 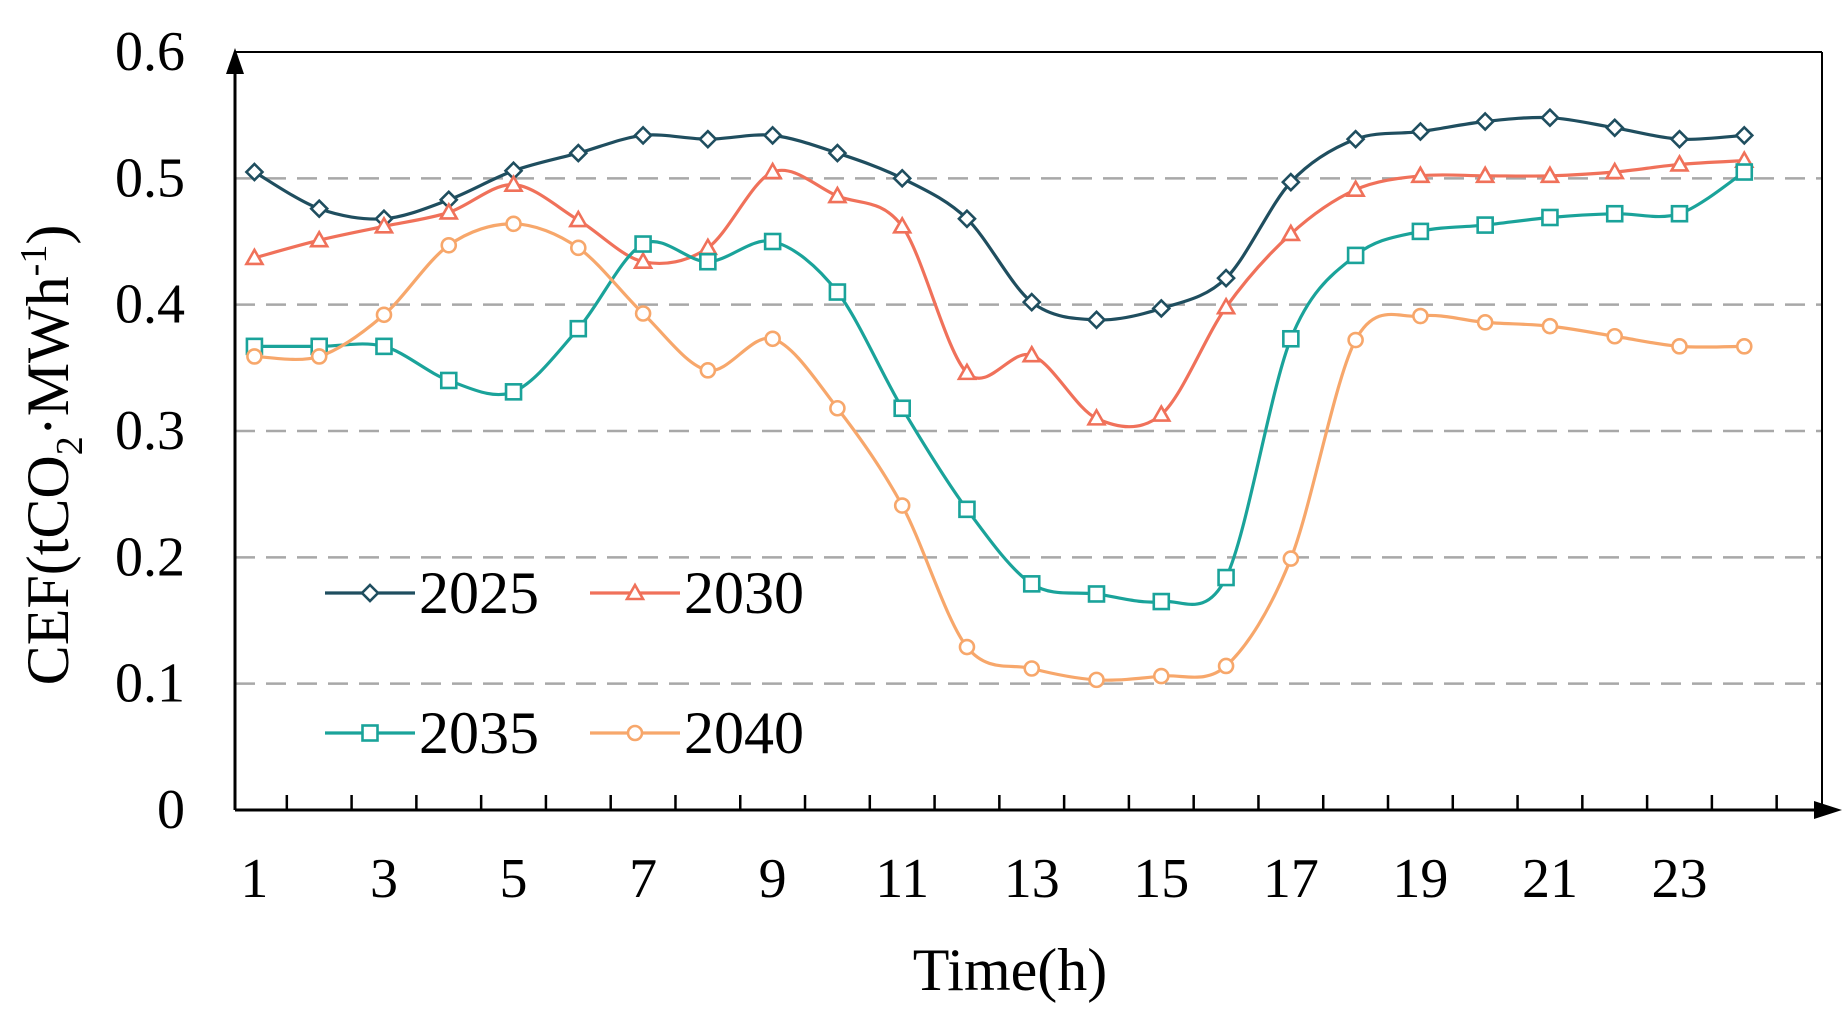 What do you see at coordinates (1032, 879) in the screenshot?
I see `x-tick-label: 13` at bounding box center [1032, 879].